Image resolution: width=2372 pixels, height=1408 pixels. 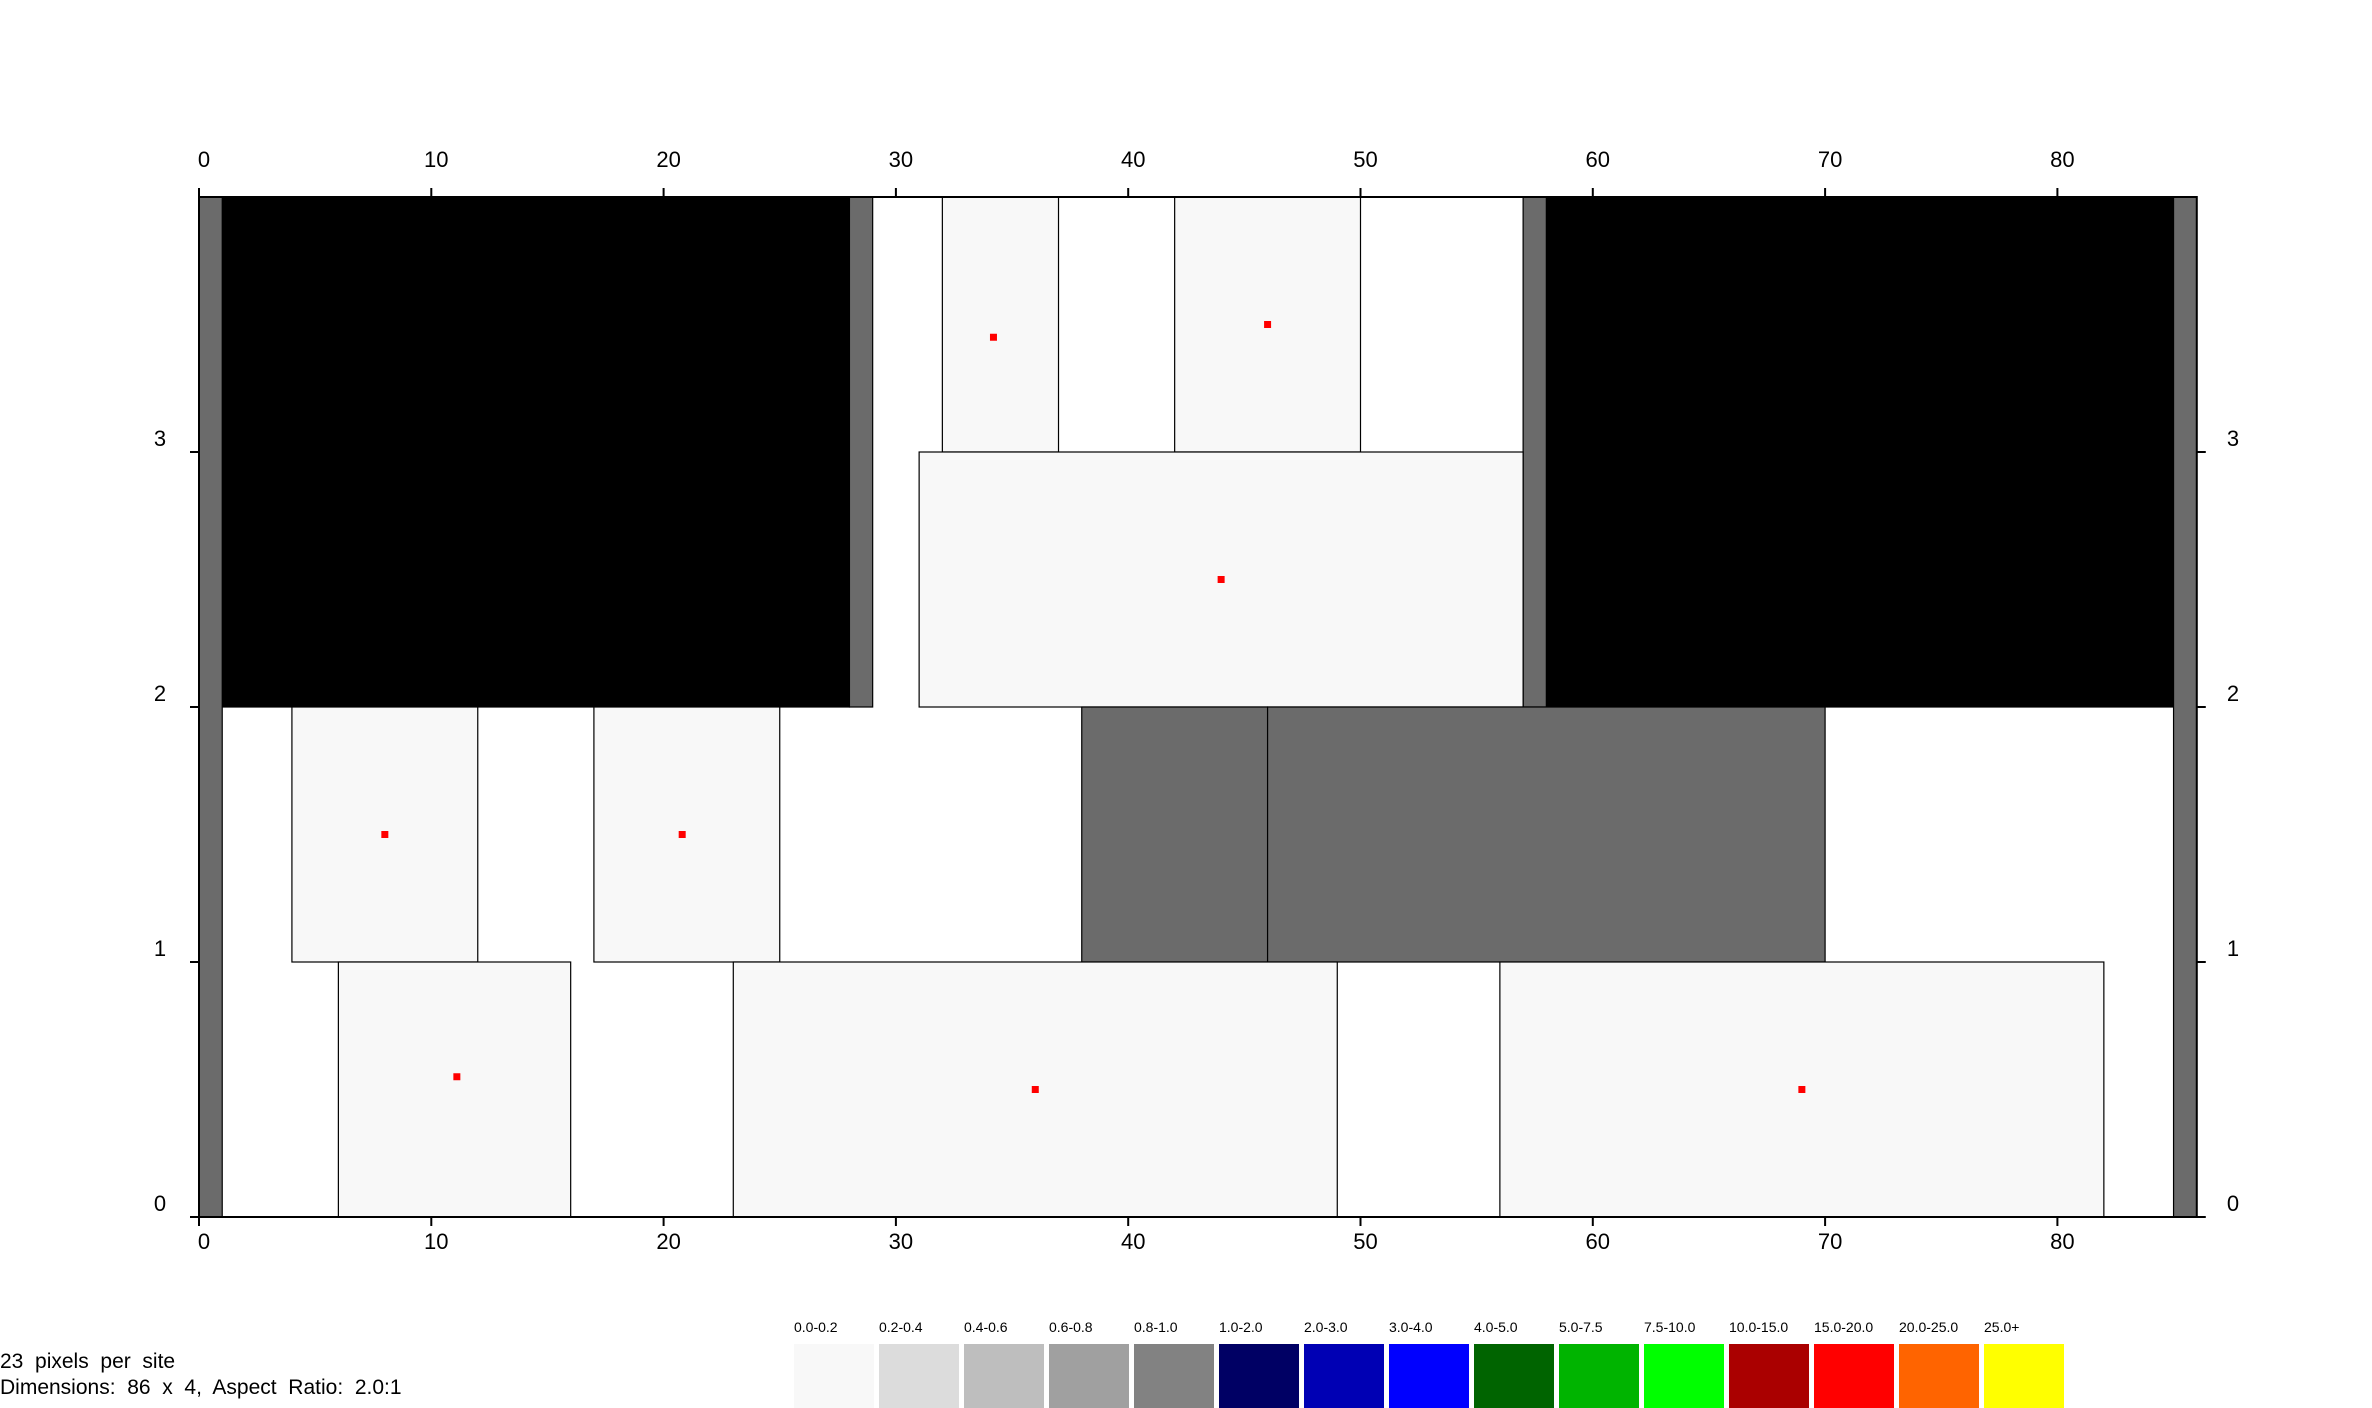 What do you see at coordinates (160, 693) in the screenshot?
I see `y-tick-label-left: 2` at bounding box center [160, 693].